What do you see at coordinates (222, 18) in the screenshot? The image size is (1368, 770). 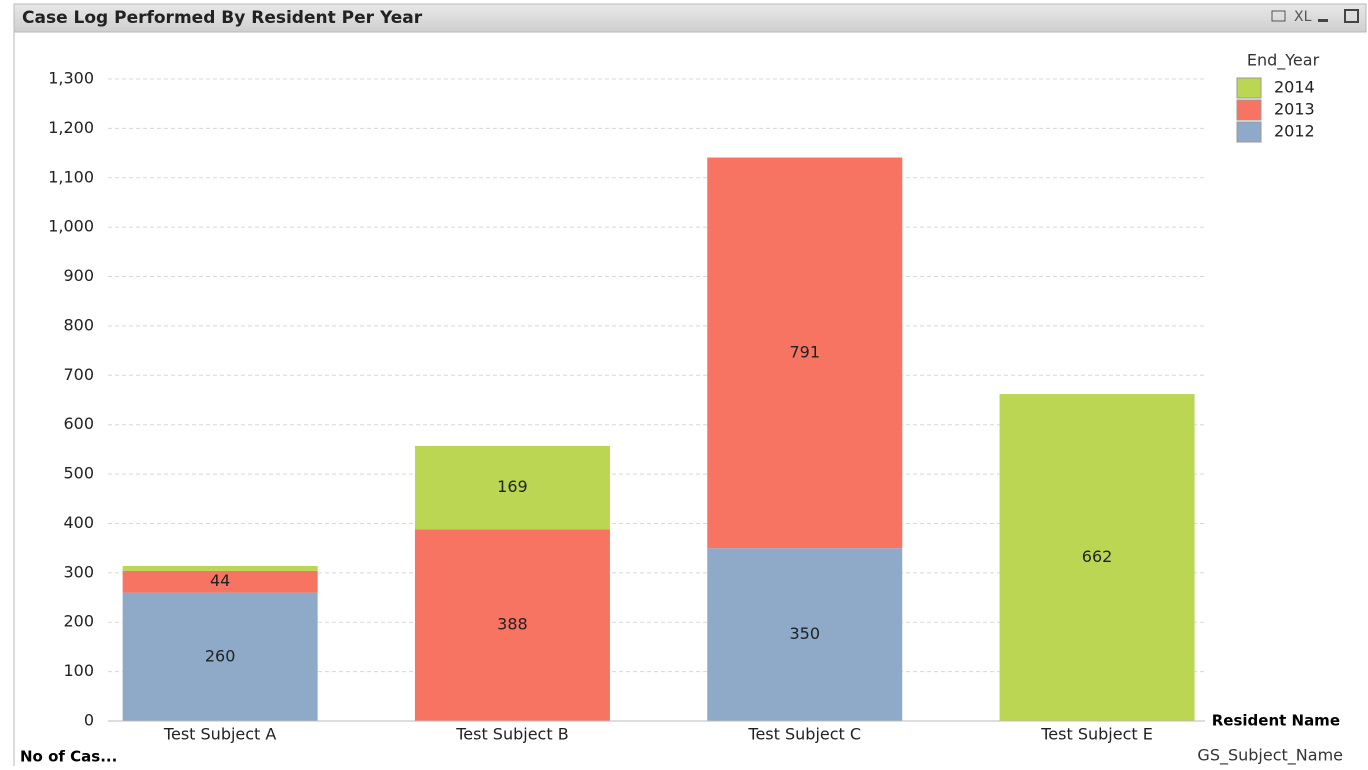 I see `chart-title: Case Log Performed By Resident Per Year` at bounding box center [222, 18].